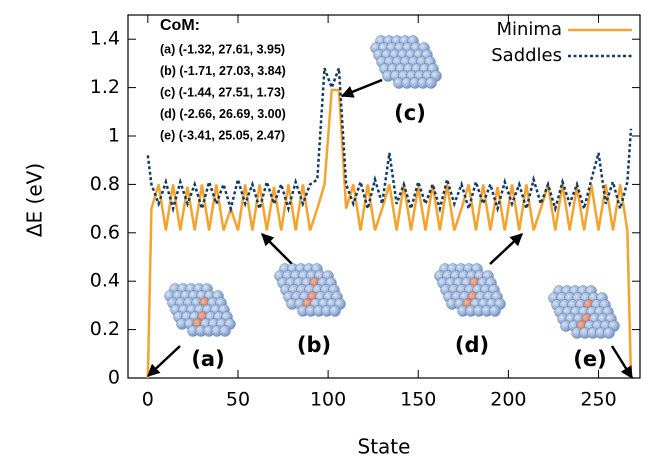 The image size is (648, 462). Describe the element at coordinates (418, 400) in the screenshot. I see `x-tick-label: 150` at that location.